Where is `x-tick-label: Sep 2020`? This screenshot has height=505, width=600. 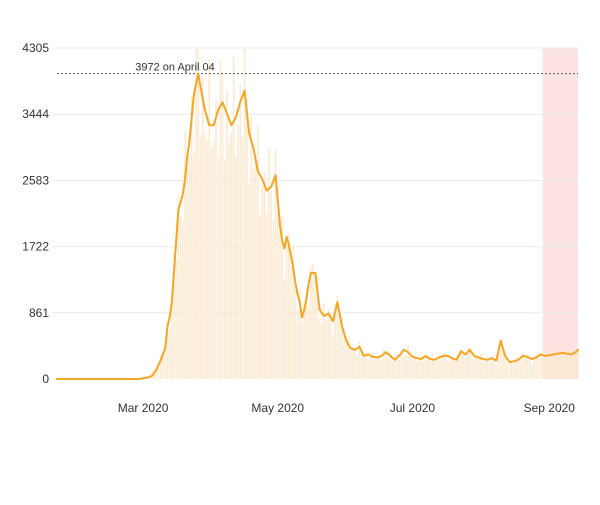 x-tick-label: Sep 2020 is located at coordinates (550, 408).